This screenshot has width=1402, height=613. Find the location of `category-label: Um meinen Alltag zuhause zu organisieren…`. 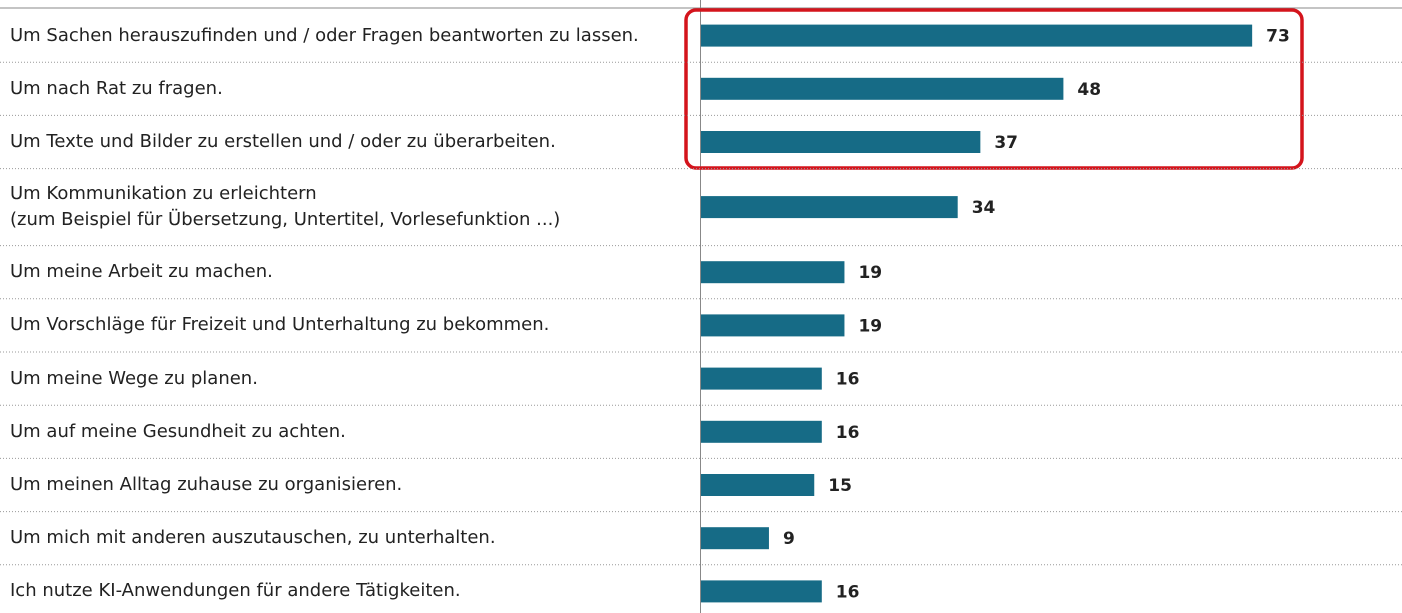

category-label: Um meinen Alltag zuhause zu organisieren… is located at coordinates (206, 484).